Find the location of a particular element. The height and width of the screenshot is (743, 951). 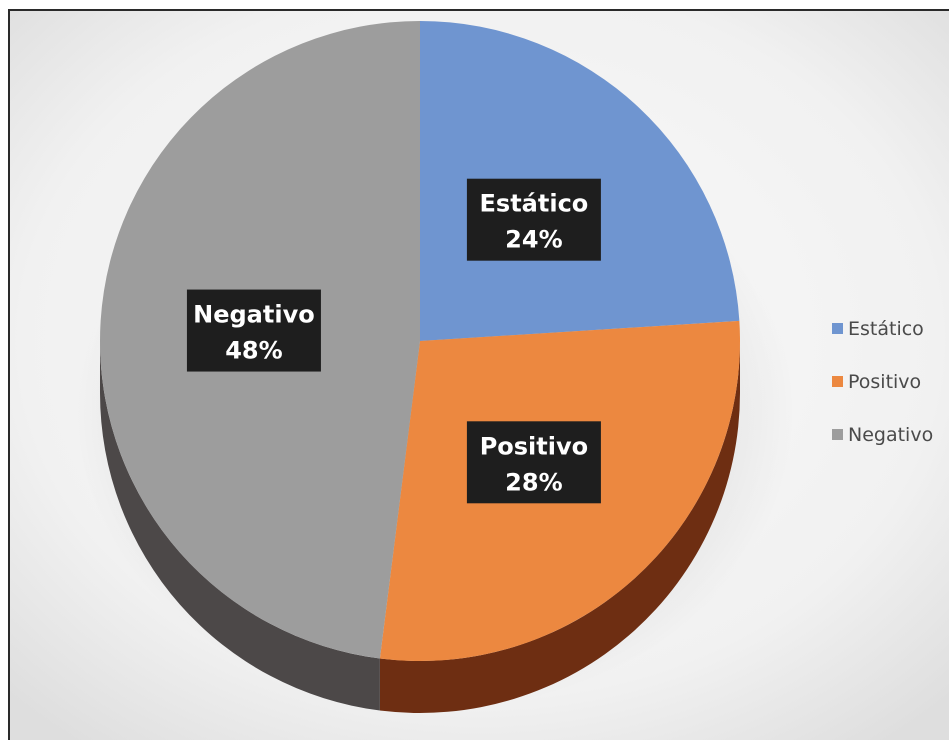

data-label-category: Estático is located at coordinates (534, 204).